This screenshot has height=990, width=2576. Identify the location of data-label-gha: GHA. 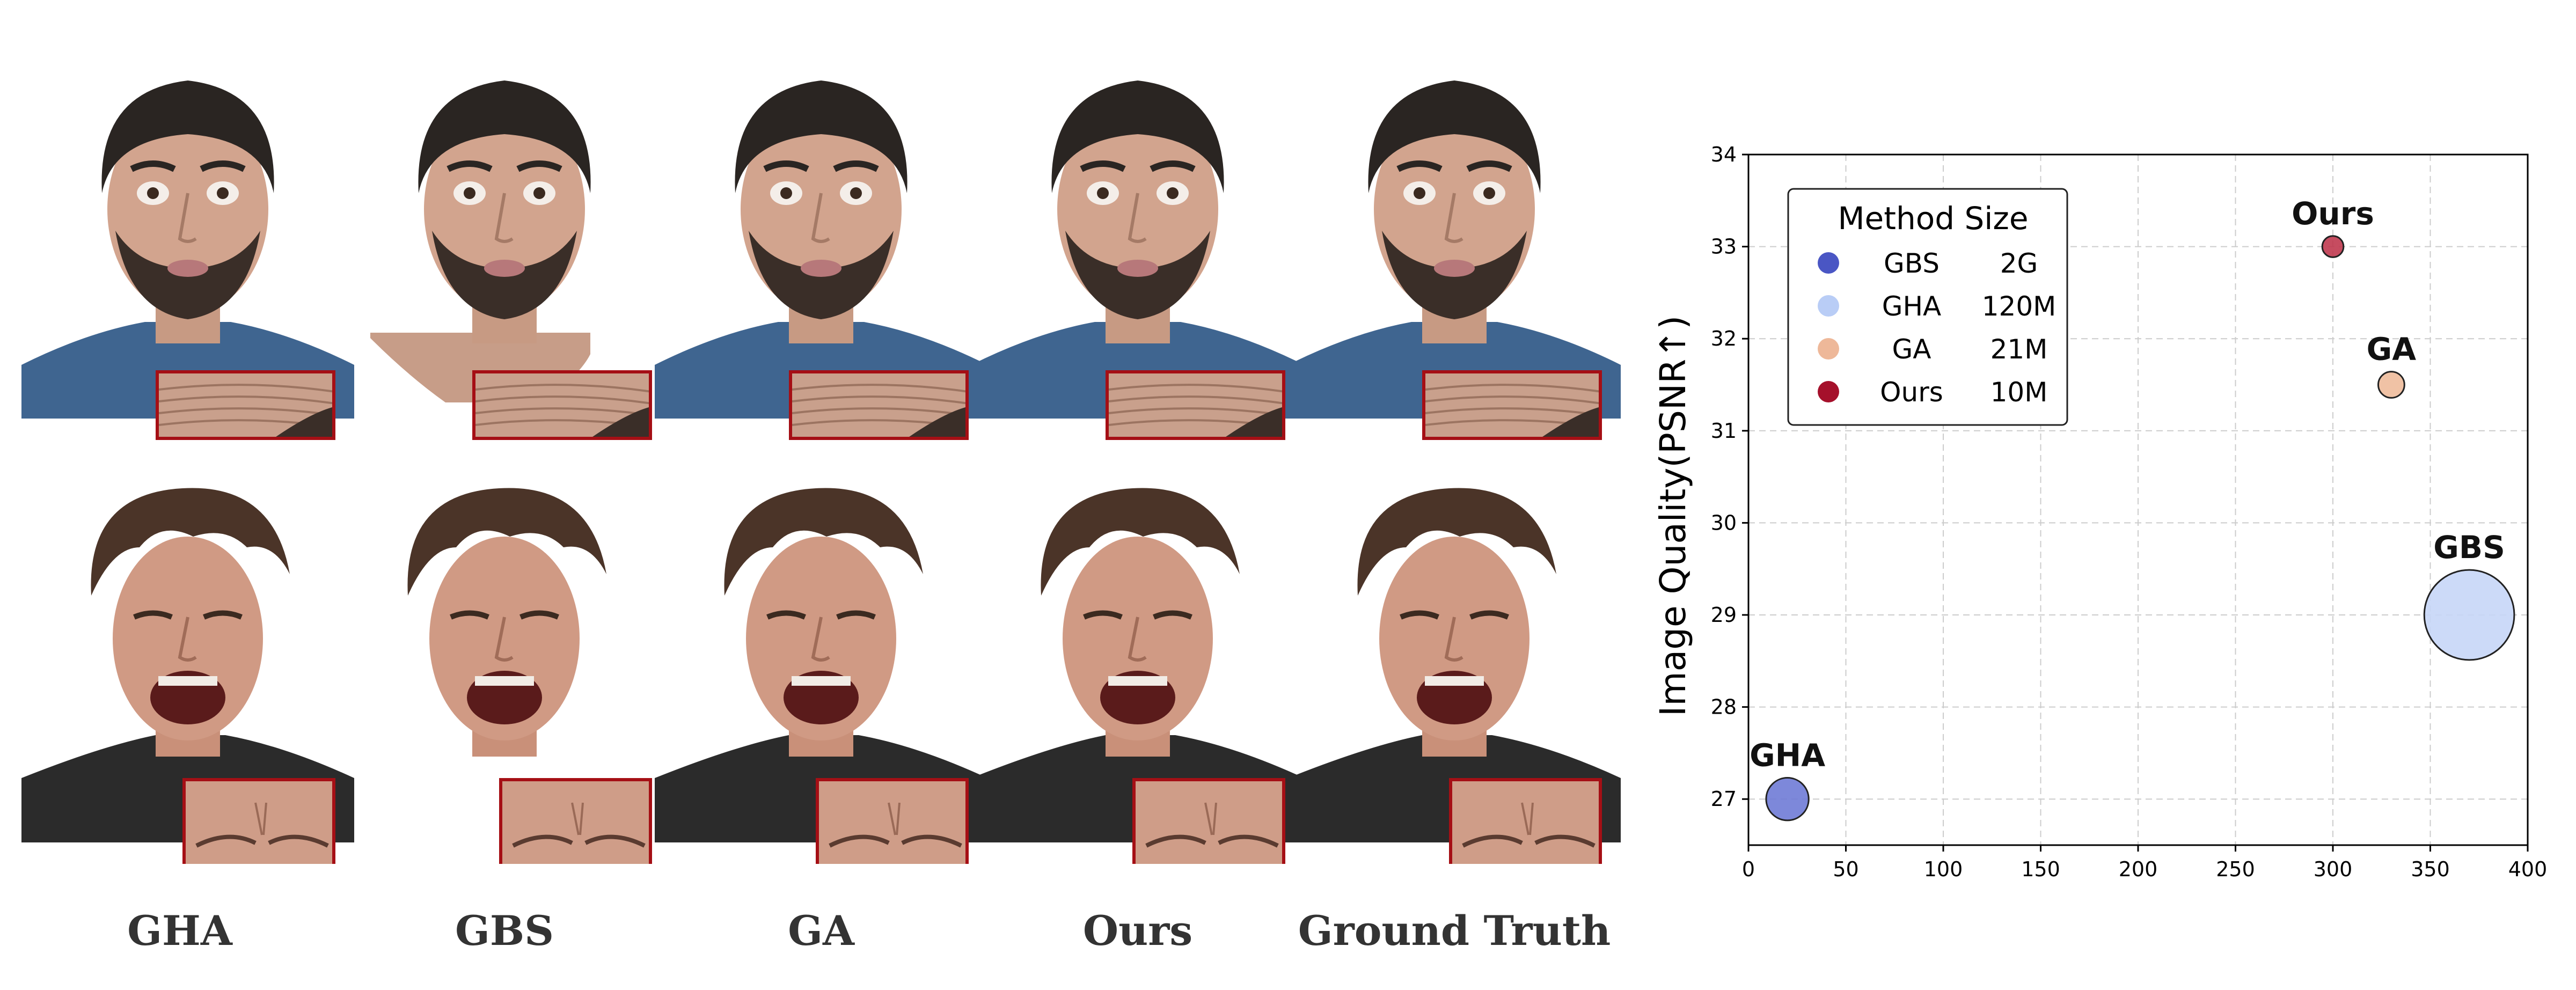
(1787, 755).